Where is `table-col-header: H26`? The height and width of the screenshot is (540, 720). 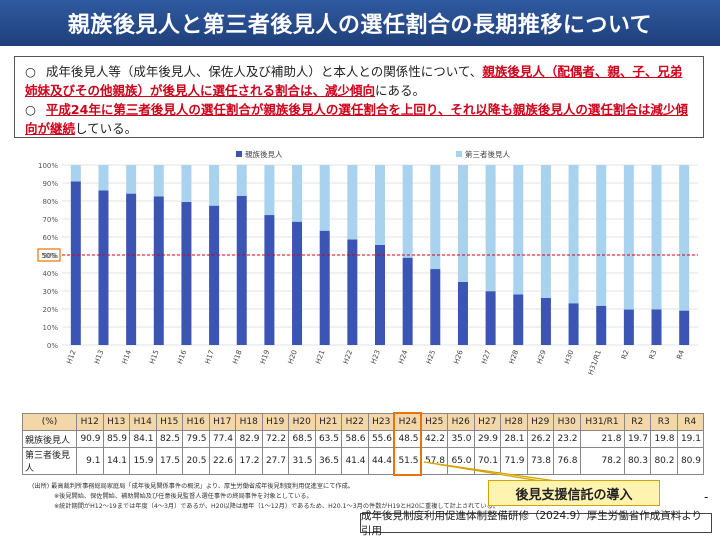 table-col-header: H26 is located at coordinates (461, 422).